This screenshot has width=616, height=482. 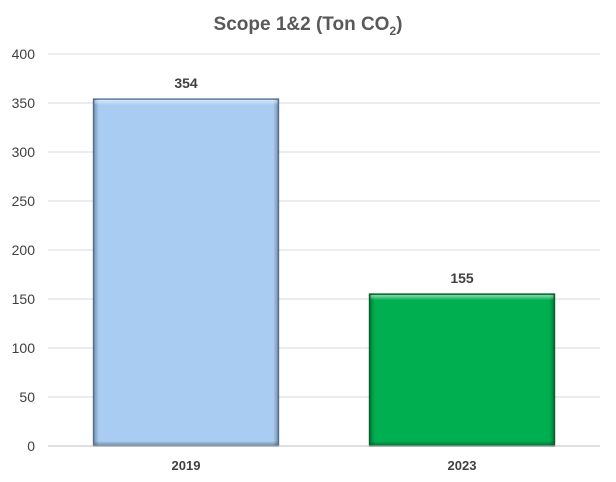 What do you see at coordinates (324, 459) in the screenshot?
I see `x-axis: 2019 2023` at bounding box center [324, 459].